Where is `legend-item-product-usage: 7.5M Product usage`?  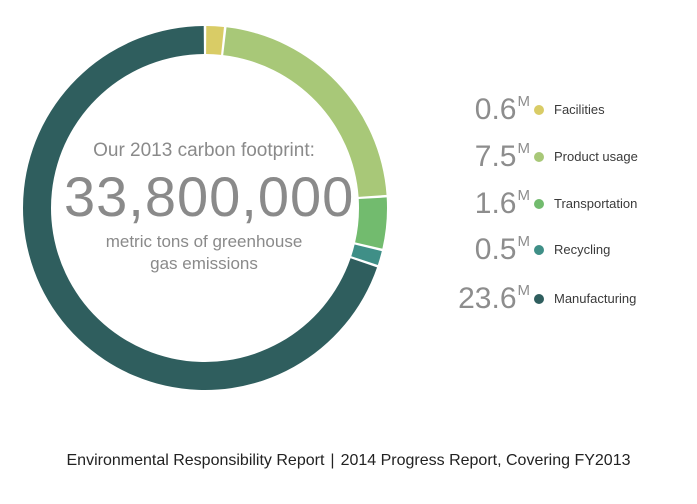 legend-item-product-usage: 7.5M Product usage is located at coordinates (560, 157).